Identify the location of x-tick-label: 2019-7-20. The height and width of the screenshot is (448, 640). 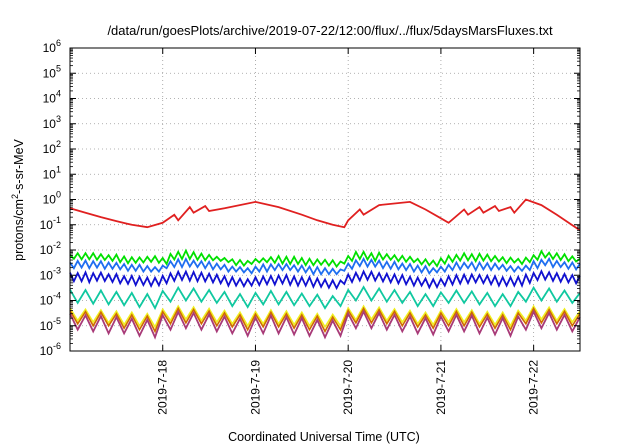
(348, 387).